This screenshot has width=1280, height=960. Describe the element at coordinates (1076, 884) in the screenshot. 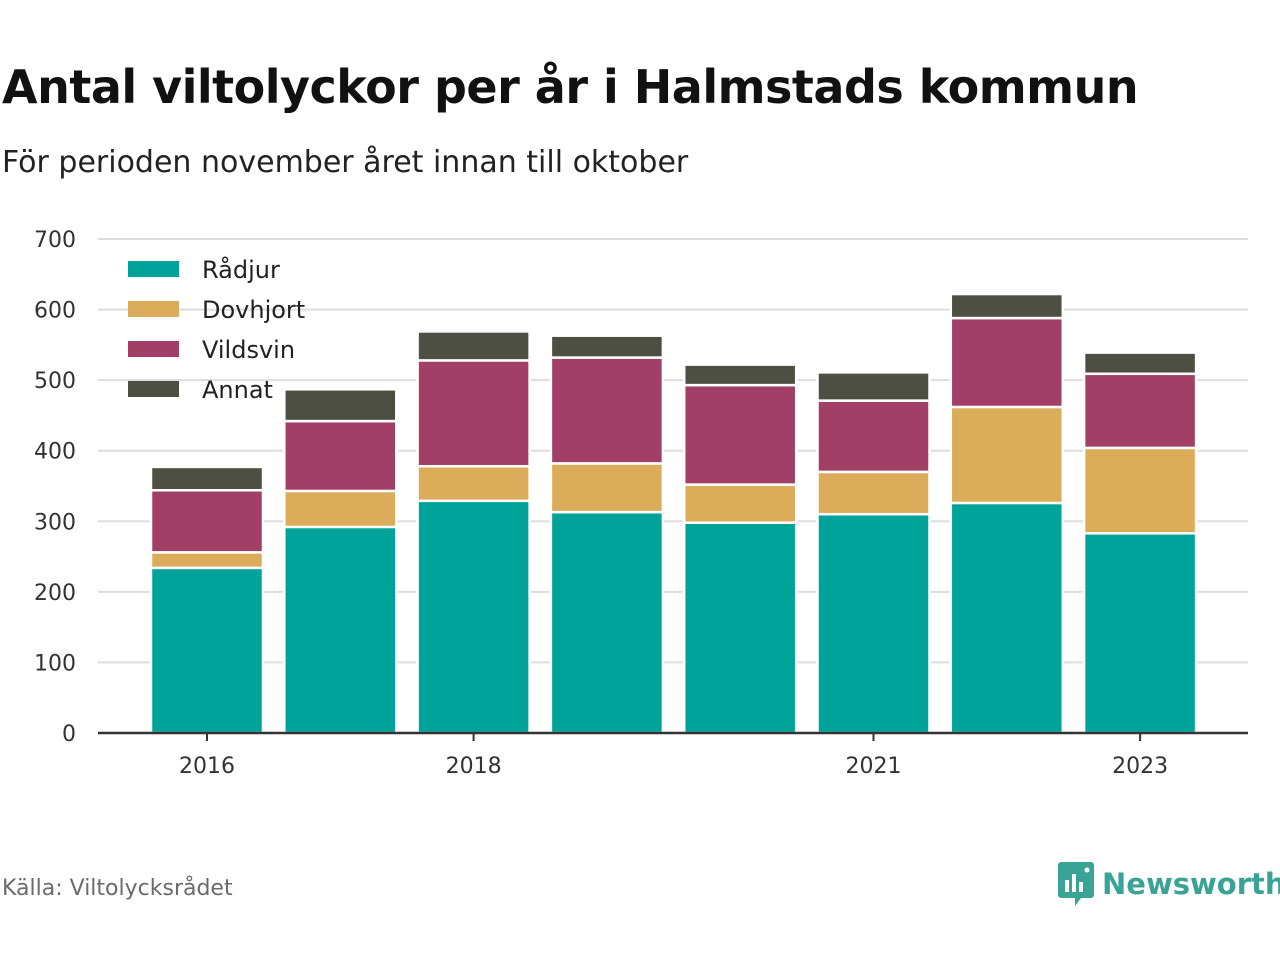

I see `newsworthy-logo-icon` at that location.